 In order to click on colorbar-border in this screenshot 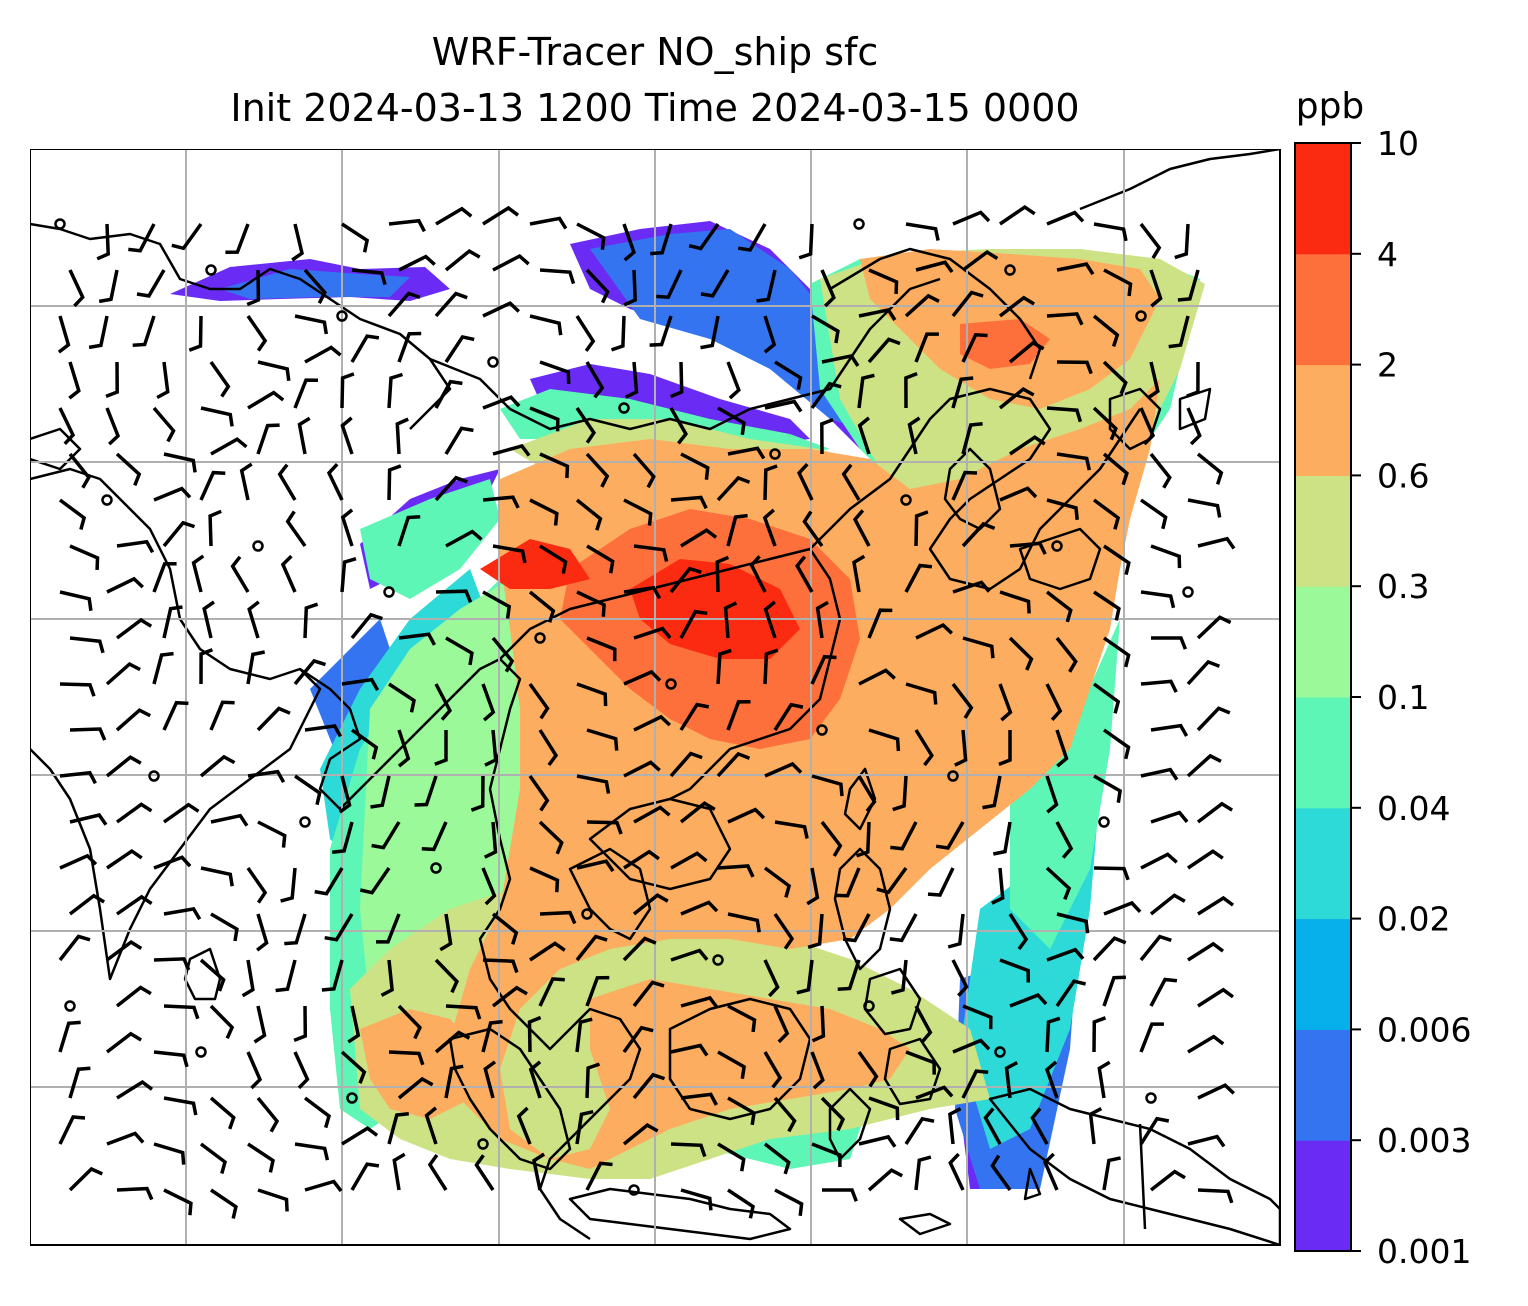, I will do `click(1323, 697)`.